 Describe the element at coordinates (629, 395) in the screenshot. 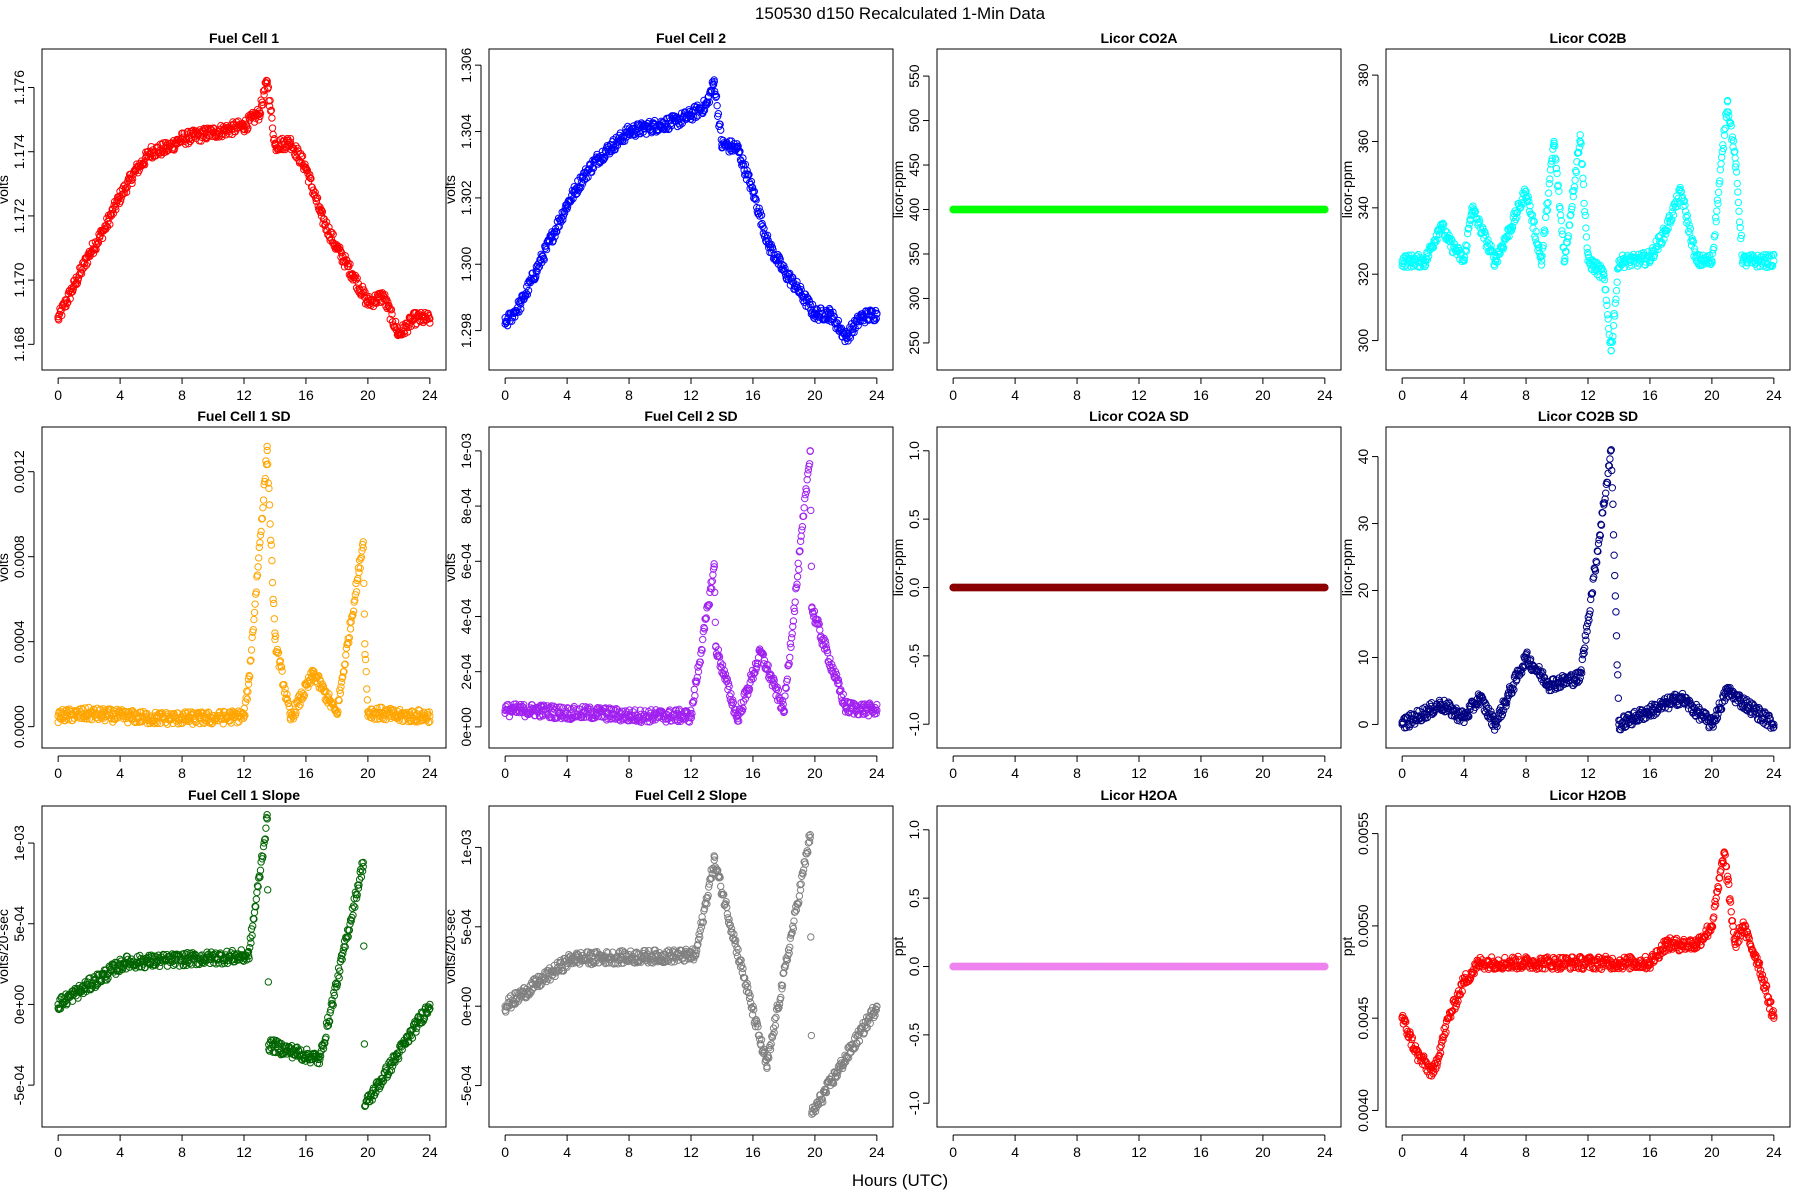

I see `x-tick-label: 8` at that location.